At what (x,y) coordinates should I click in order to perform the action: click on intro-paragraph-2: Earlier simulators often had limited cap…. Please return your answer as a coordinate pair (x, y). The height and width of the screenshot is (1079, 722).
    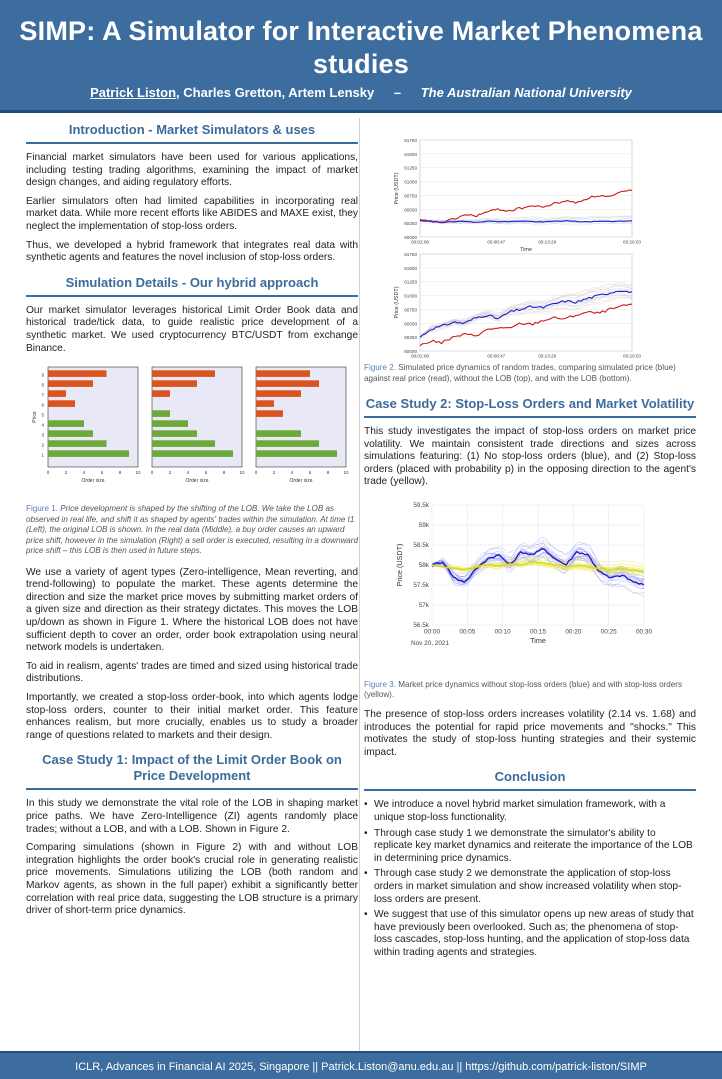
    Looking at the image, I should click on (192, 213).